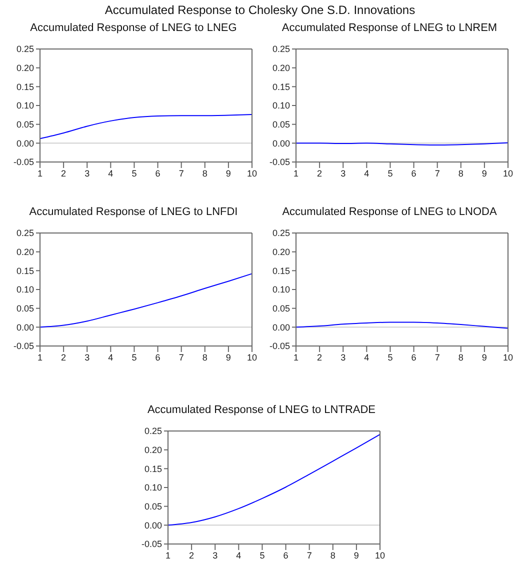 Image resolution: width=520 pixels, height=569 pixels. I want to click on text: Accumulated Response to Cholesky One S.D. Innovations, so click(260, 10).